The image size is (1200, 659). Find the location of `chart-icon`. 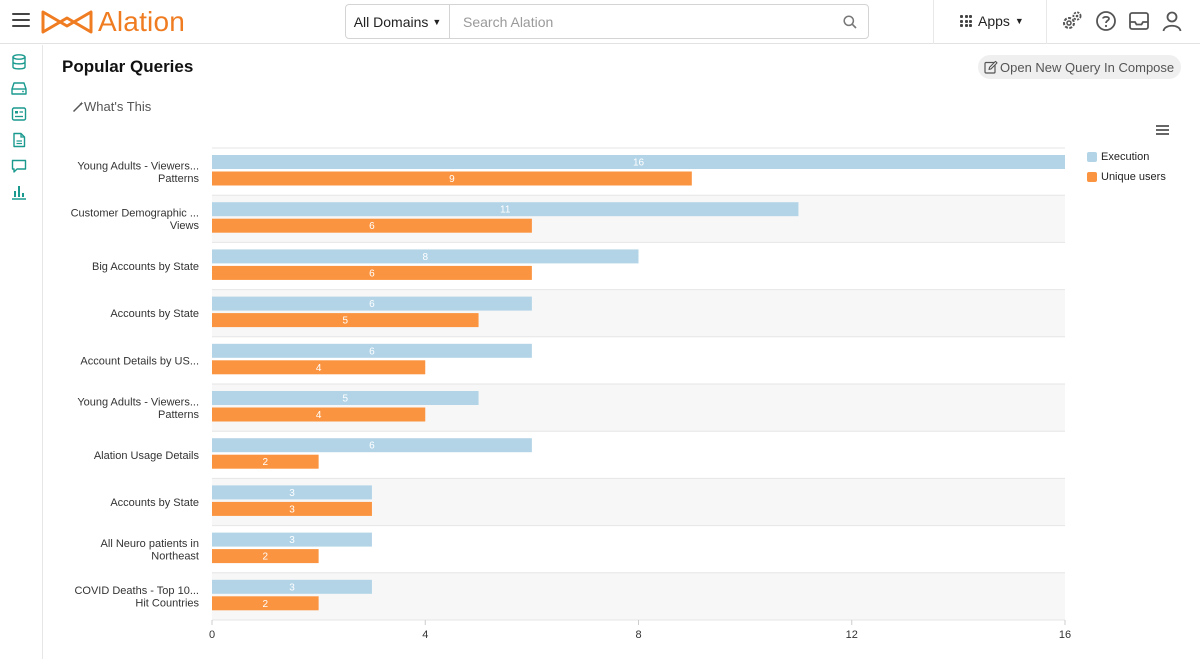

chart-icon is located at coordinates (19, 192).